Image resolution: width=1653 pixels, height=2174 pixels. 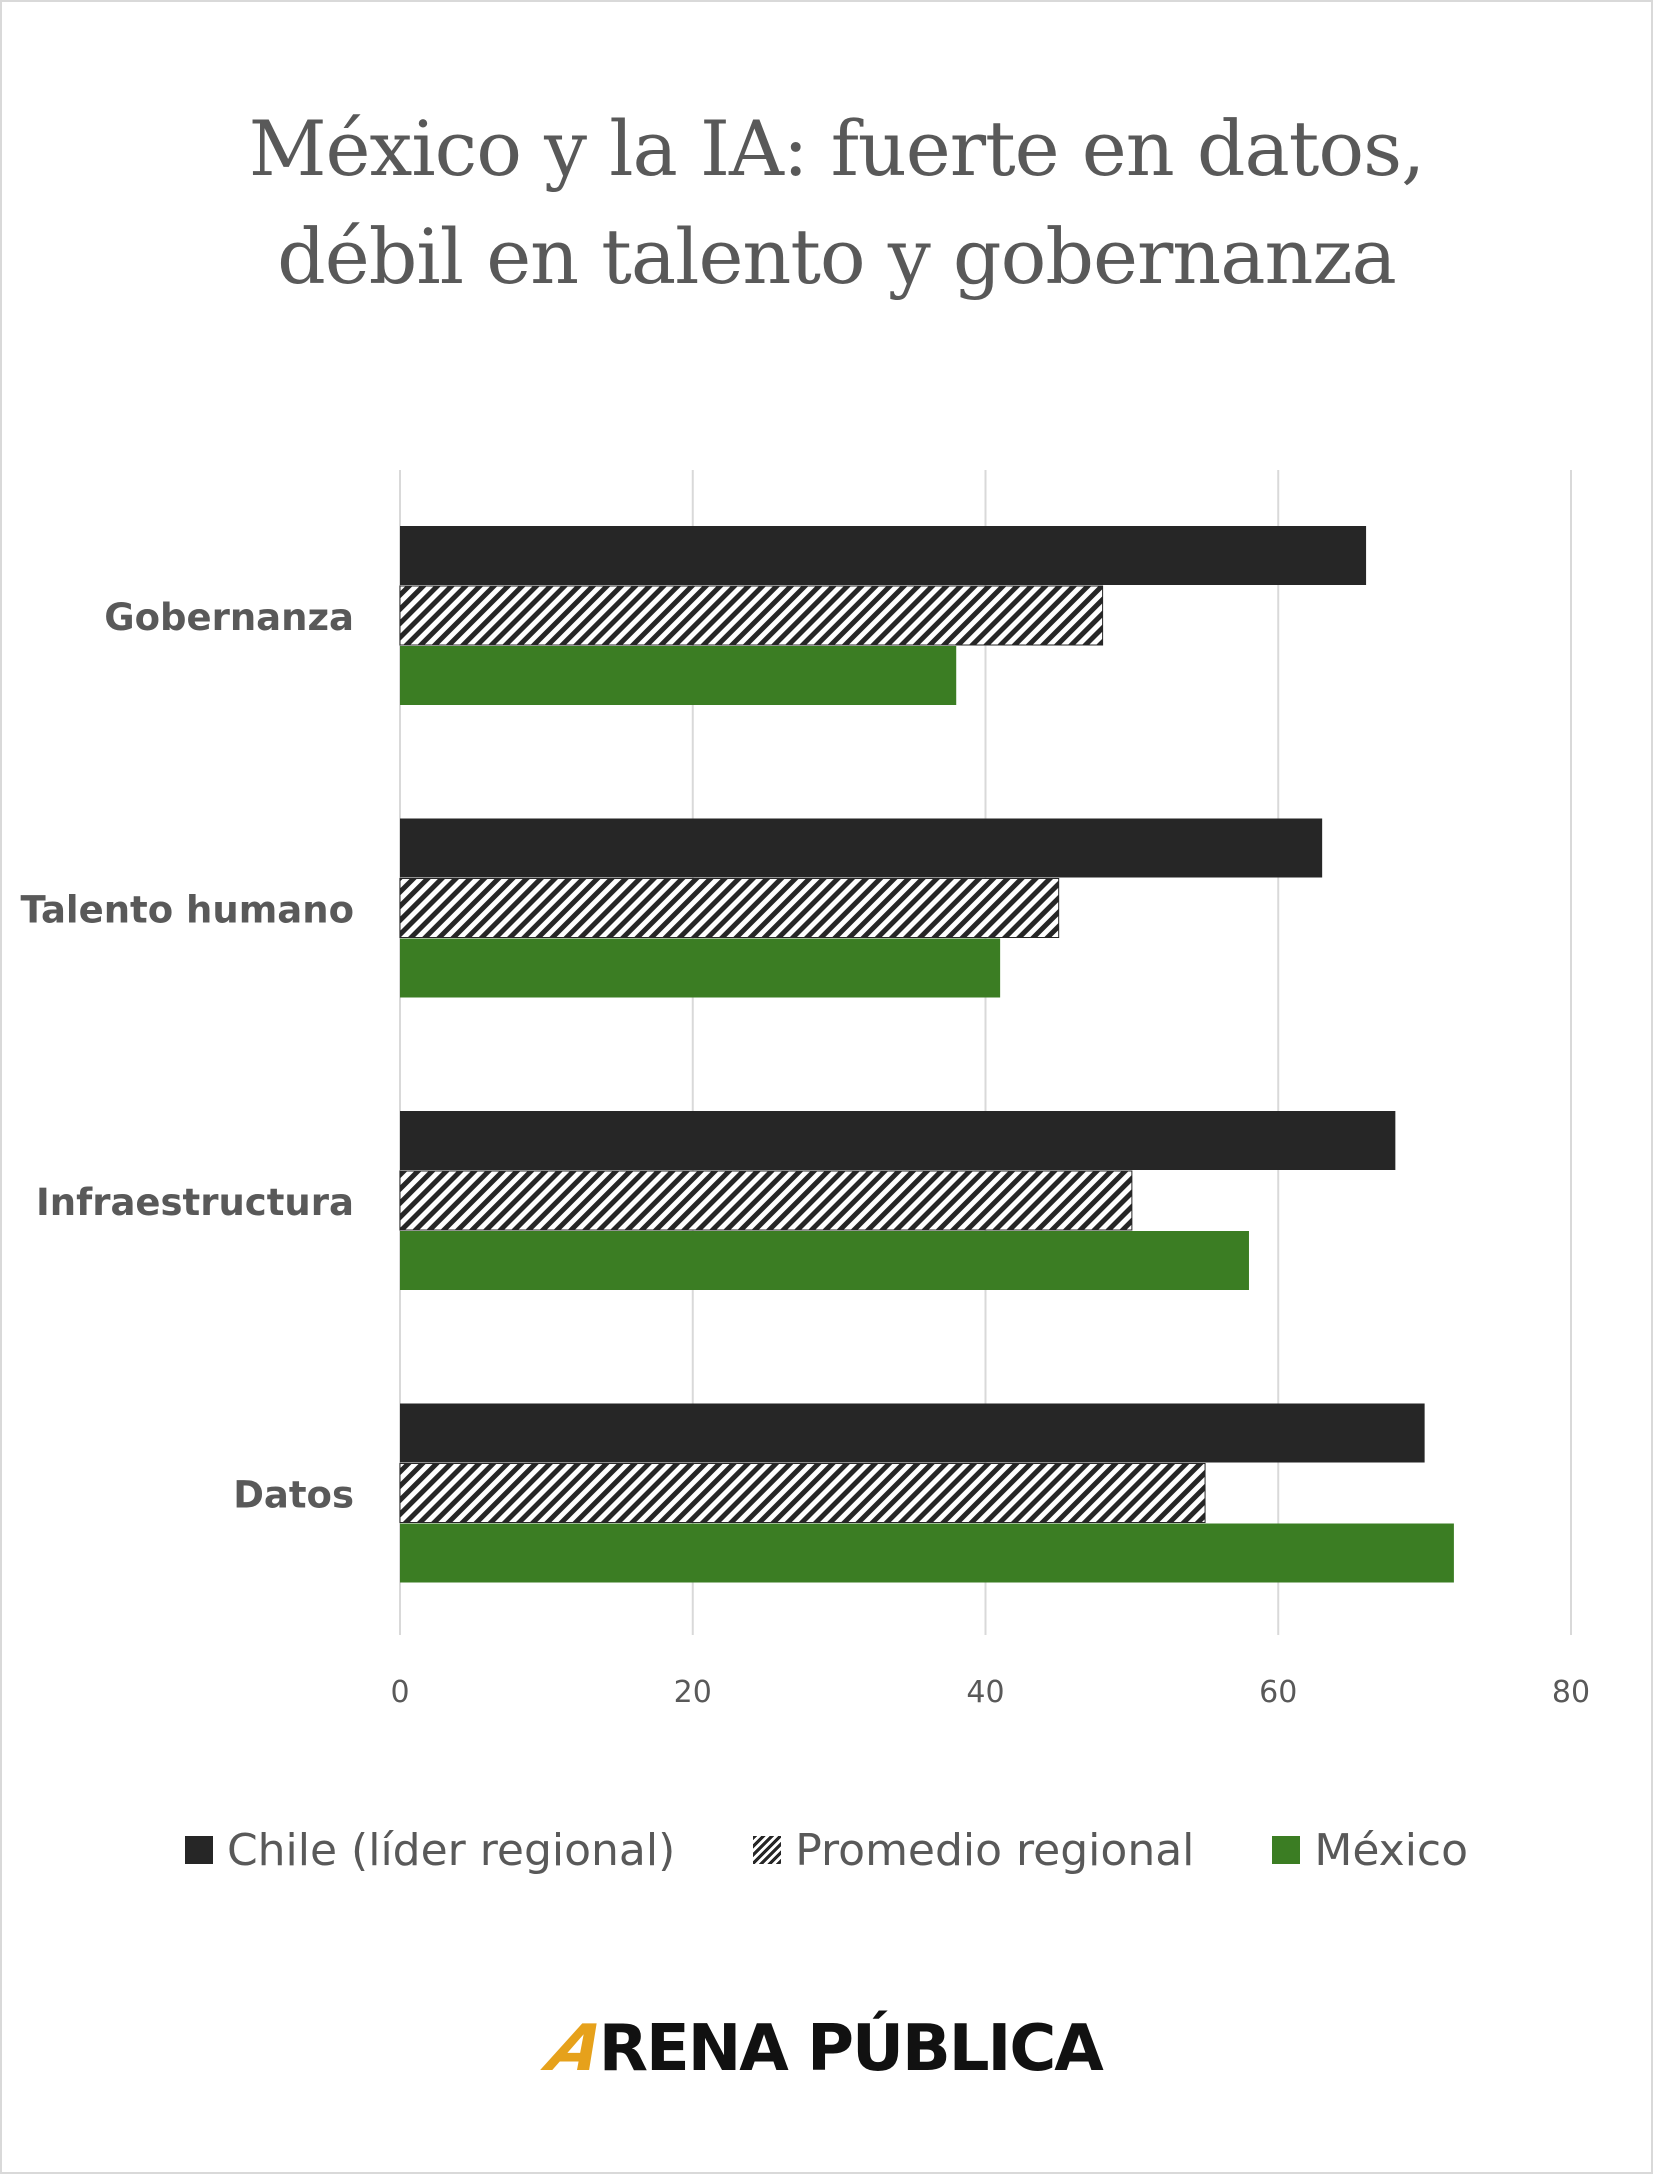 I want to click on chart-title-line-1: México y la IA: fuerte en datos,, so click(x=837, y=148).